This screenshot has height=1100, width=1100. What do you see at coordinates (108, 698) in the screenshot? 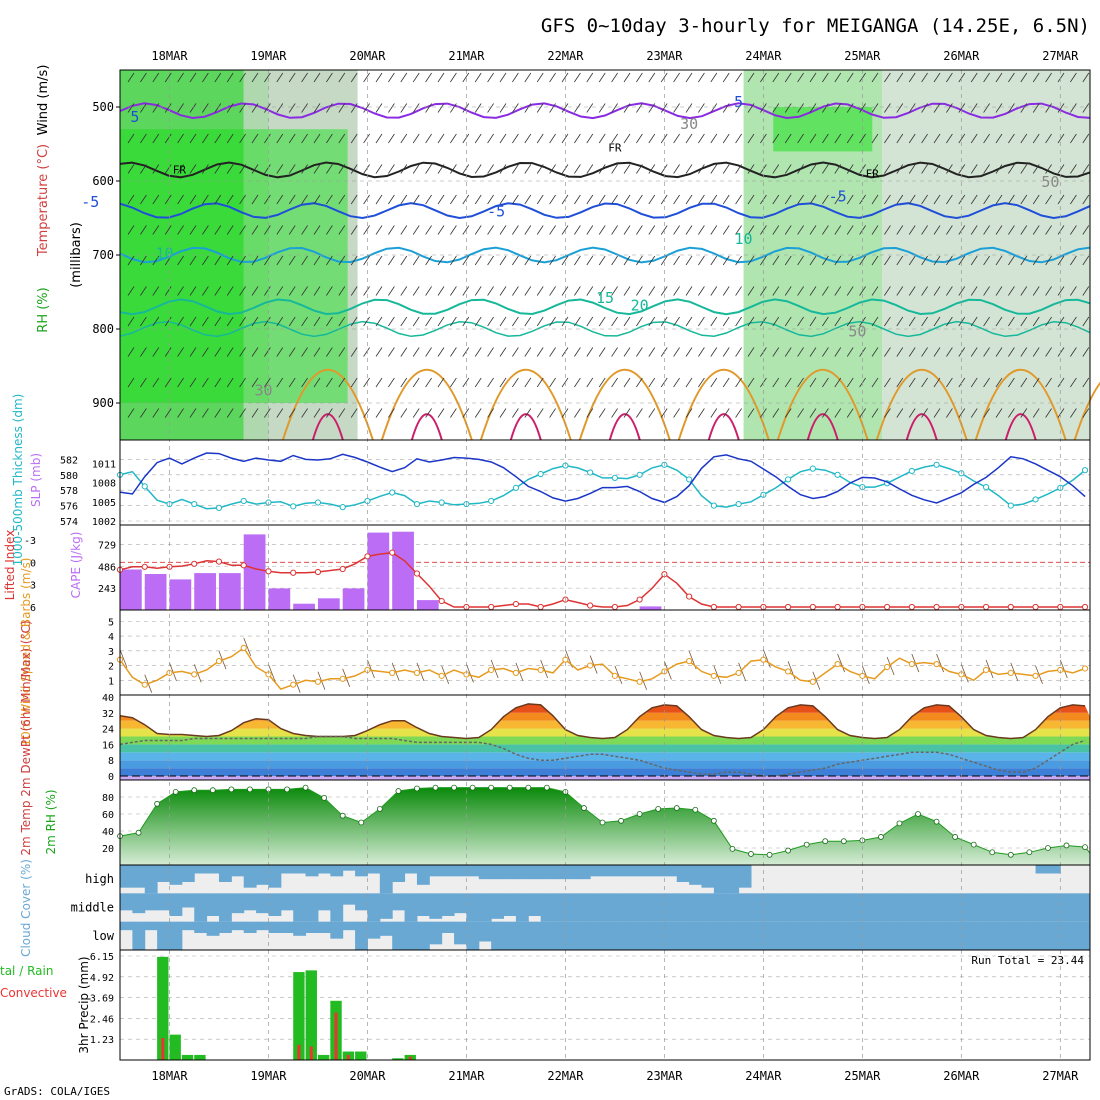
I see `temp-tick-label: 40` at bounding box center [108, 698].